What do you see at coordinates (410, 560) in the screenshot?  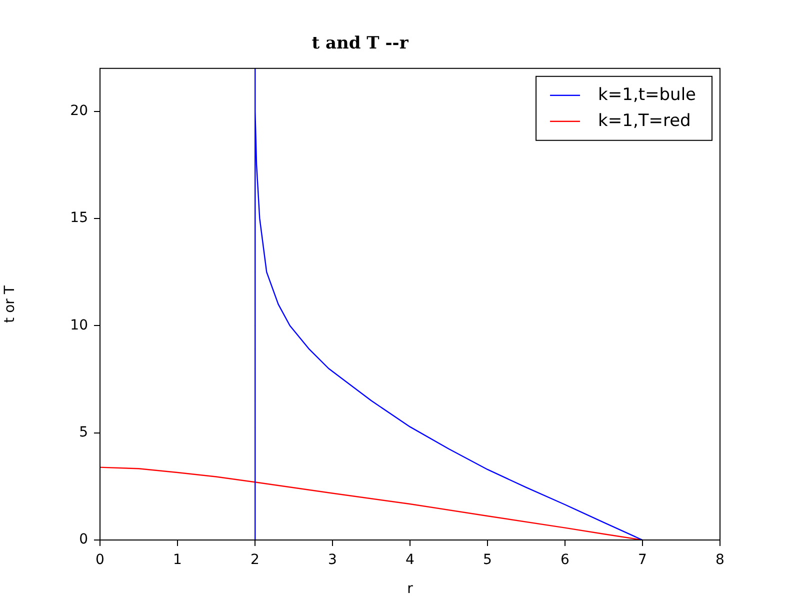 I see `x-tick-label: 4` at bounding box center [410, 560].